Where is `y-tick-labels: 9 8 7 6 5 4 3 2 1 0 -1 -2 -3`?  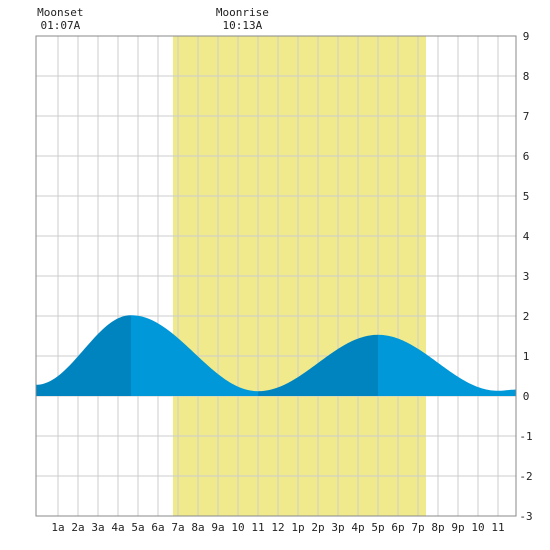 y-tick-labels: 9 8 7 6 5 4 3 2 1 0 -1 -2 -3 is located at coordinates (525, 276).